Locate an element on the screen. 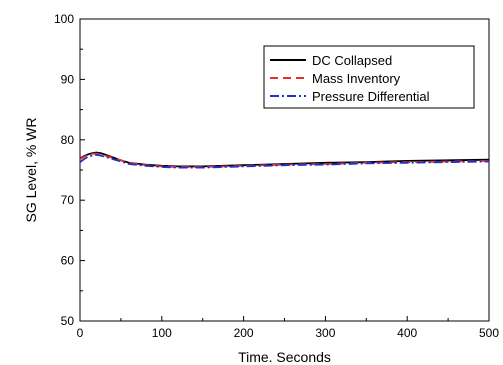  x-tick-label: 500 is located at coordinates (489, 333).